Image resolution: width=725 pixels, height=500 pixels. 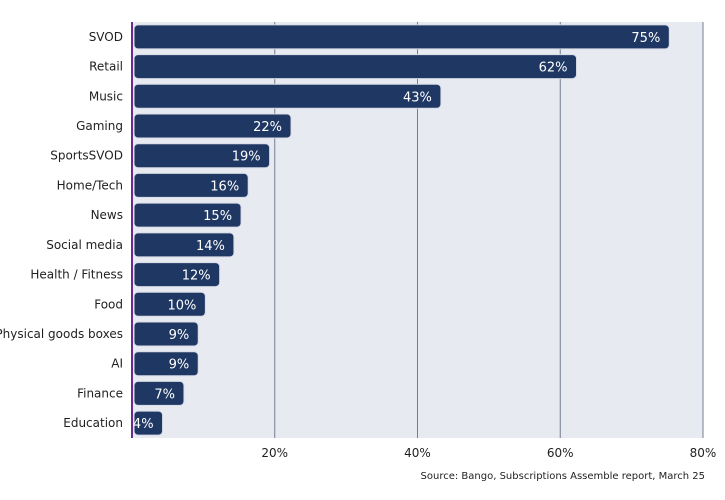 I want to click on category-label-3: Gaming, so click(x=99, y=126).